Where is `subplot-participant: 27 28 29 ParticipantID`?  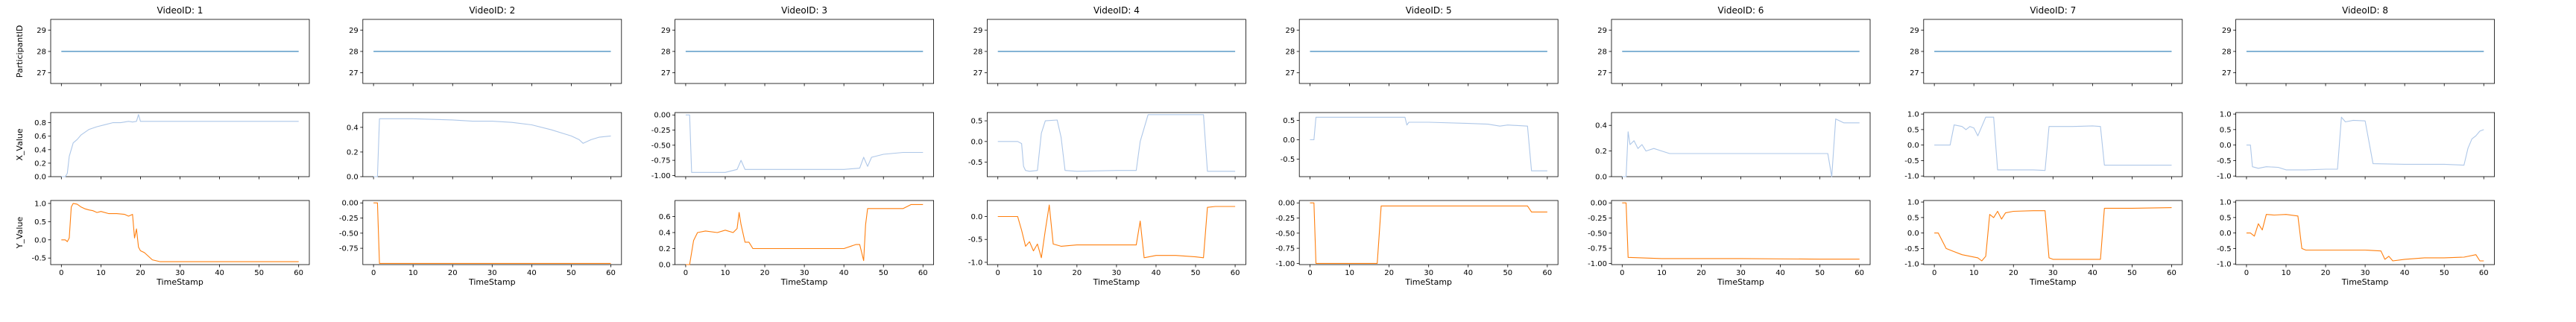 subplot-participant: 27 28 29 ParticipantID is located at coordinates (162, 52).